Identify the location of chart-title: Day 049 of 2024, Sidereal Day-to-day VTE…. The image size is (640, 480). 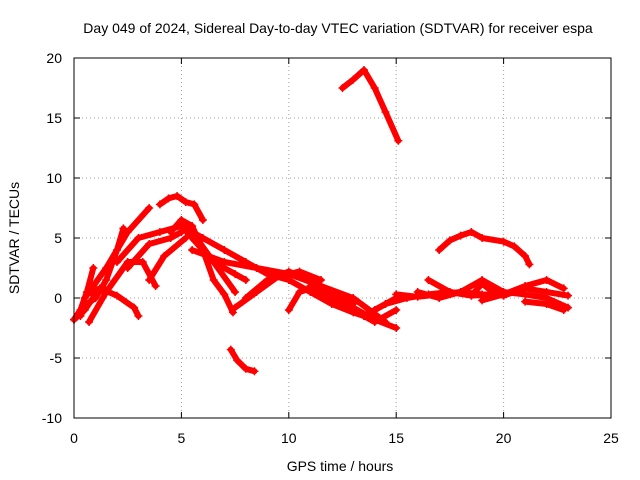
(338, 28).